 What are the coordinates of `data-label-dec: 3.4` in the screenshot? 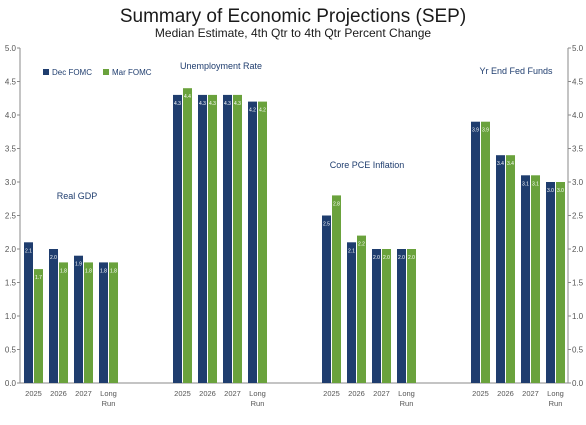 It's located at (500, 164).